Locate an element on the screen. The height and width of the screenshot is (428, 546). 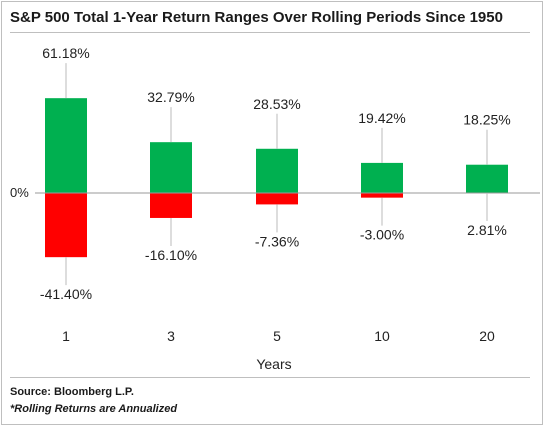
data-label-high-10: 19.42% is located at coordinates (381, 118).